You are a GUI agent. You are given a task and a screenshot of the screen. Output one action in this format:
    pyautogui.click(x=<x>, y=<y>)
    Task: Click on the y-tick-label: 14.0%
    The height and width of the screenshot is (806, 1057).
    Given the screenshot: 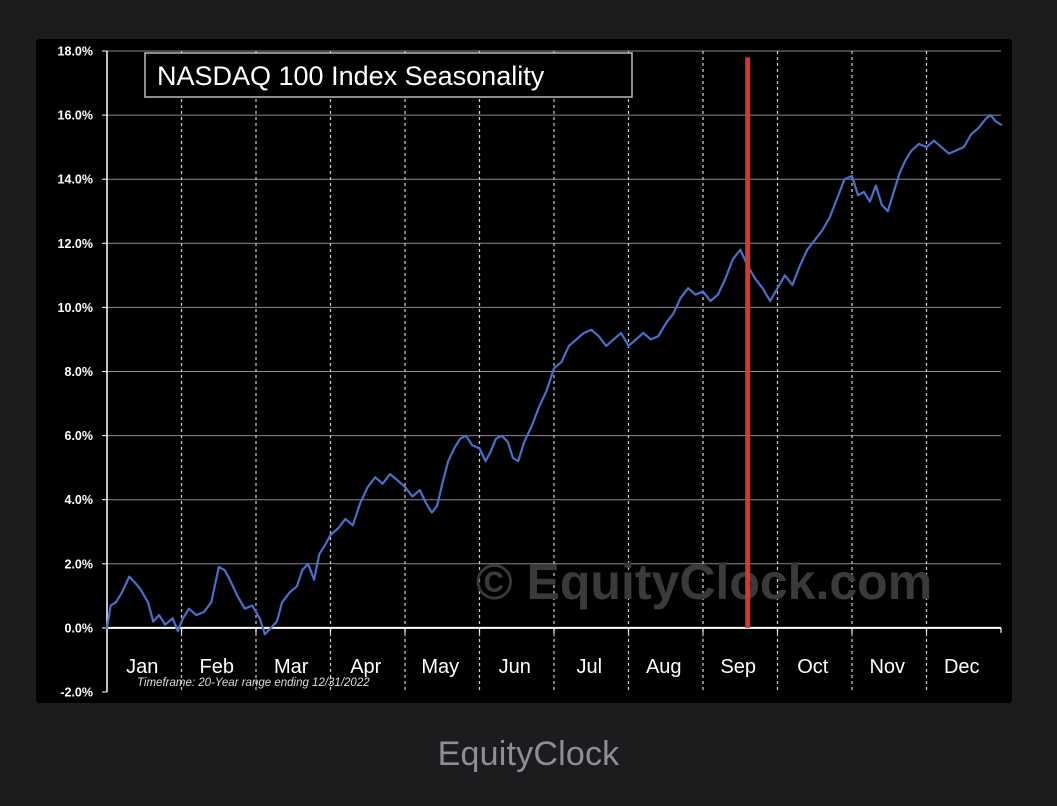 What is the action you would take?
    pyautogui.click(x=75, y=180)
    